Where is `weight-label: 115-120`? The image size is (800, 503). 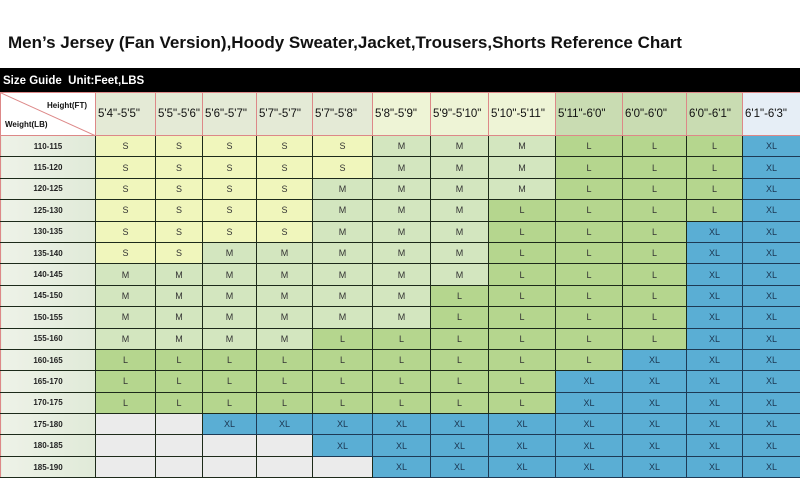 weight-label: 115-120 is located at coordinates (48, 167).